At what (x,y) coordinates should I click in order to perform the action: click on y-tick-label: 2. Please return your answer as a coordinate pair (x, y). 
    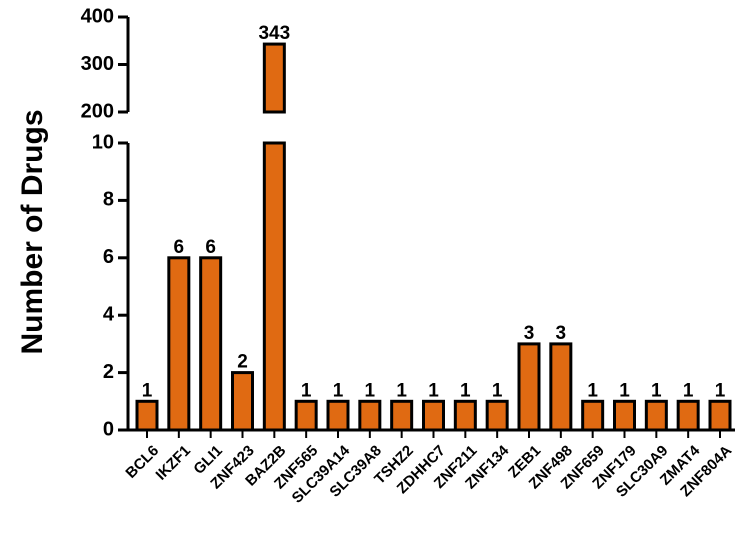
    Looking at the image, I should click on (108, 372).